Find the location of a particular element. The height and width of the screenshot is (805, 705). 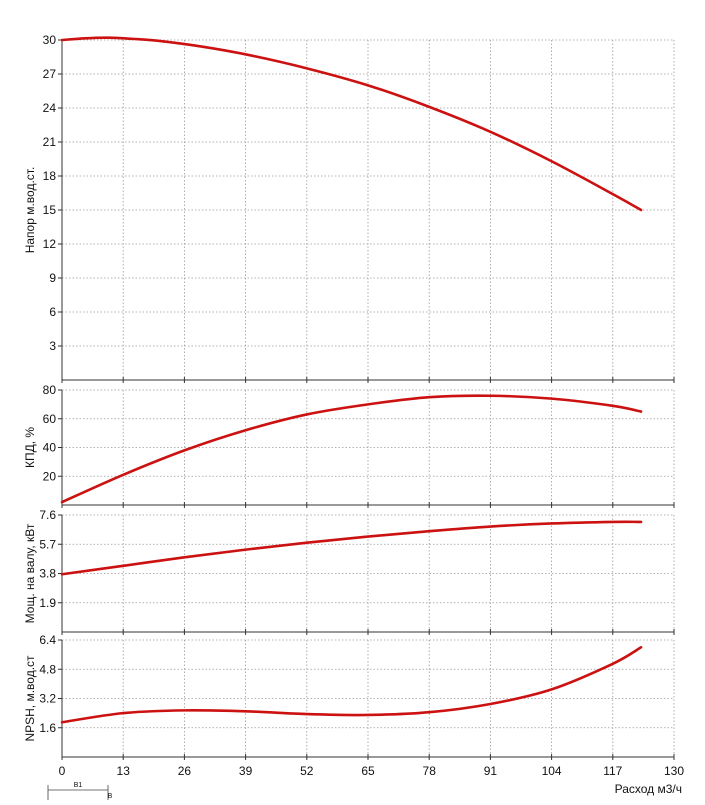

y-tick-label: 27 is located at coordinates (50, 74).